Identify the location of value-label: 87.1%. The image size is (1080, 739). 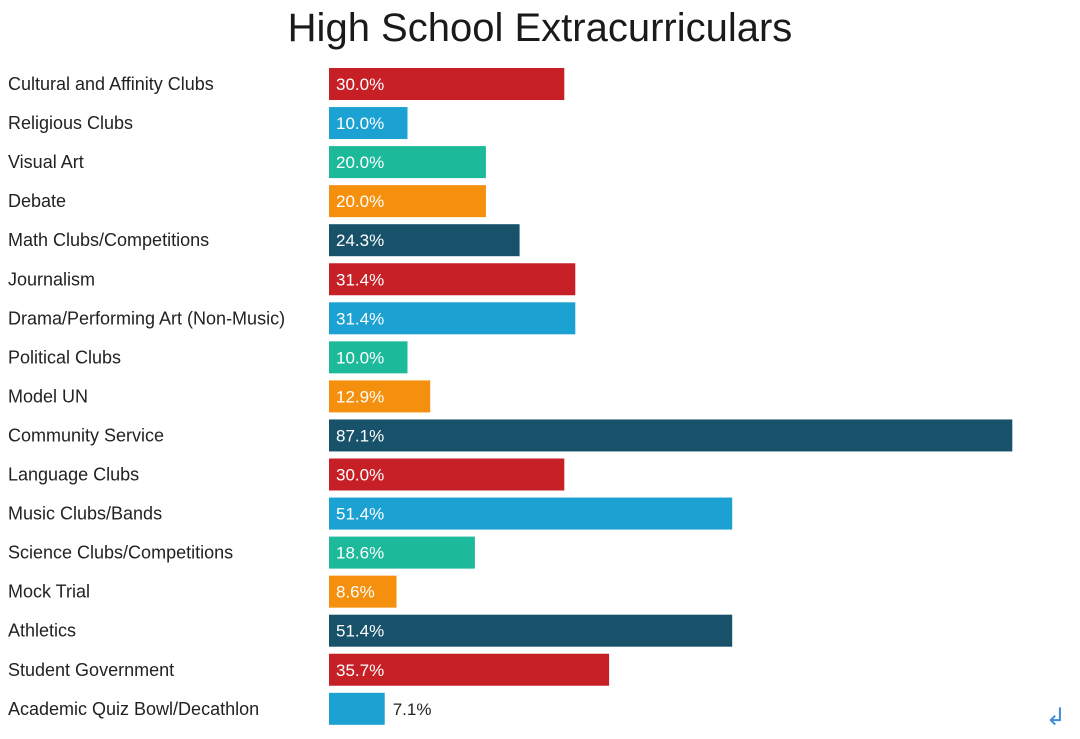
(360, 435).